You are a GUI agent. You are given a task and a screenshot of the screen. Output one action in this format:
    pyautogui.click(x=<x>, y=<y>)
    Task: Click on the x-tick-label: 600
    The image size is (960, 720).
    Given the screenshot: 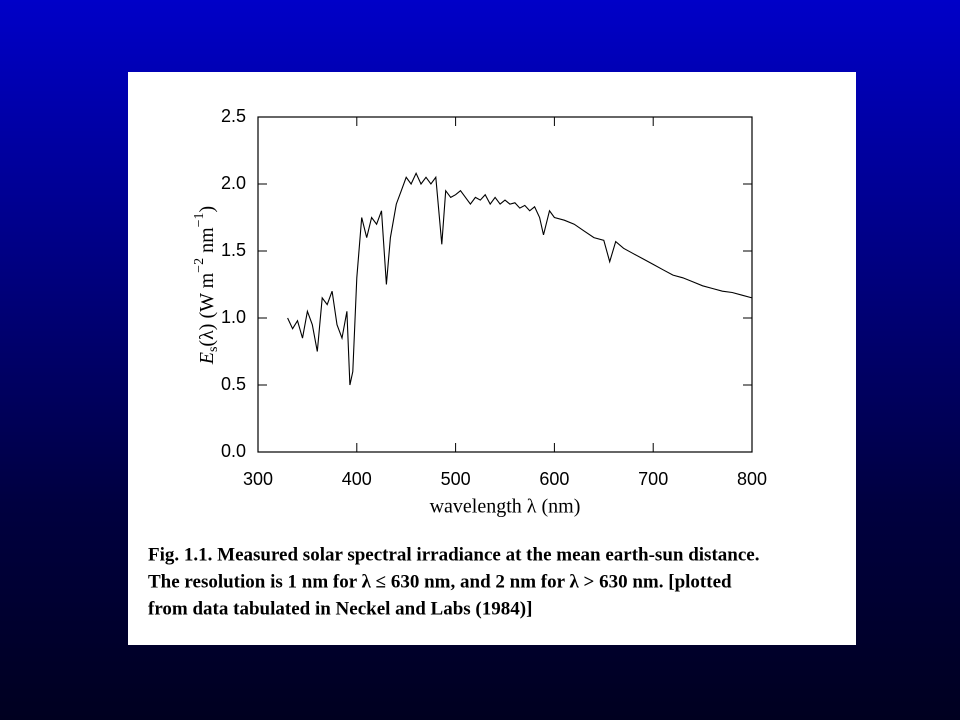 What is the action you would take?
    pyautogui.click(x=554, y=479)
    